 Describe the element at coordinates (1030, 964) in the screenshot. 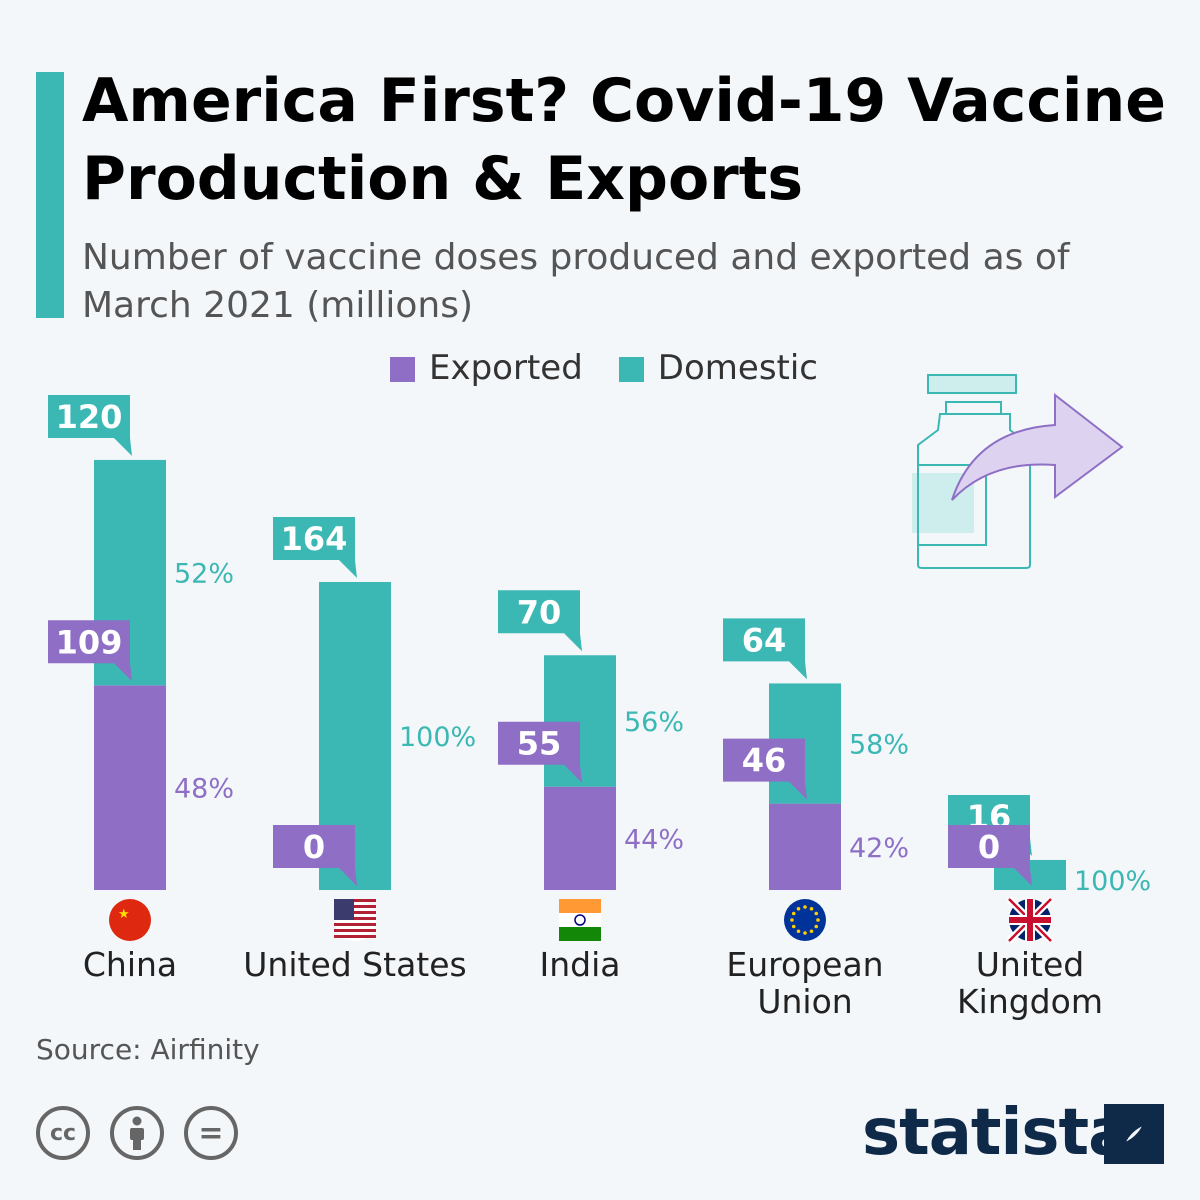

I see `category-label: United` at that location.